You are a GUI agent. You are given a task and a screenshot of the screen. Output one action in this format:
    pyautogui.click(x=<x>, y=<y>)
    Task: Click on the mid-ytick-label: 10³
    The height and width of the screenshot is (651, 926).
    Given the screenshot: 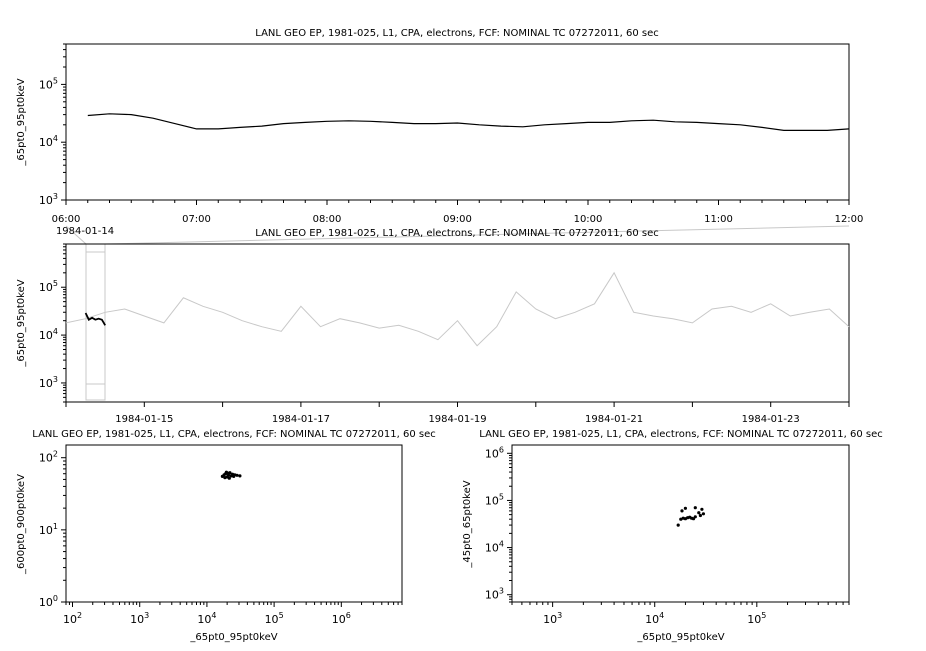 What is the action you would take?
    pyautogui.click(x=48, y=382)
    